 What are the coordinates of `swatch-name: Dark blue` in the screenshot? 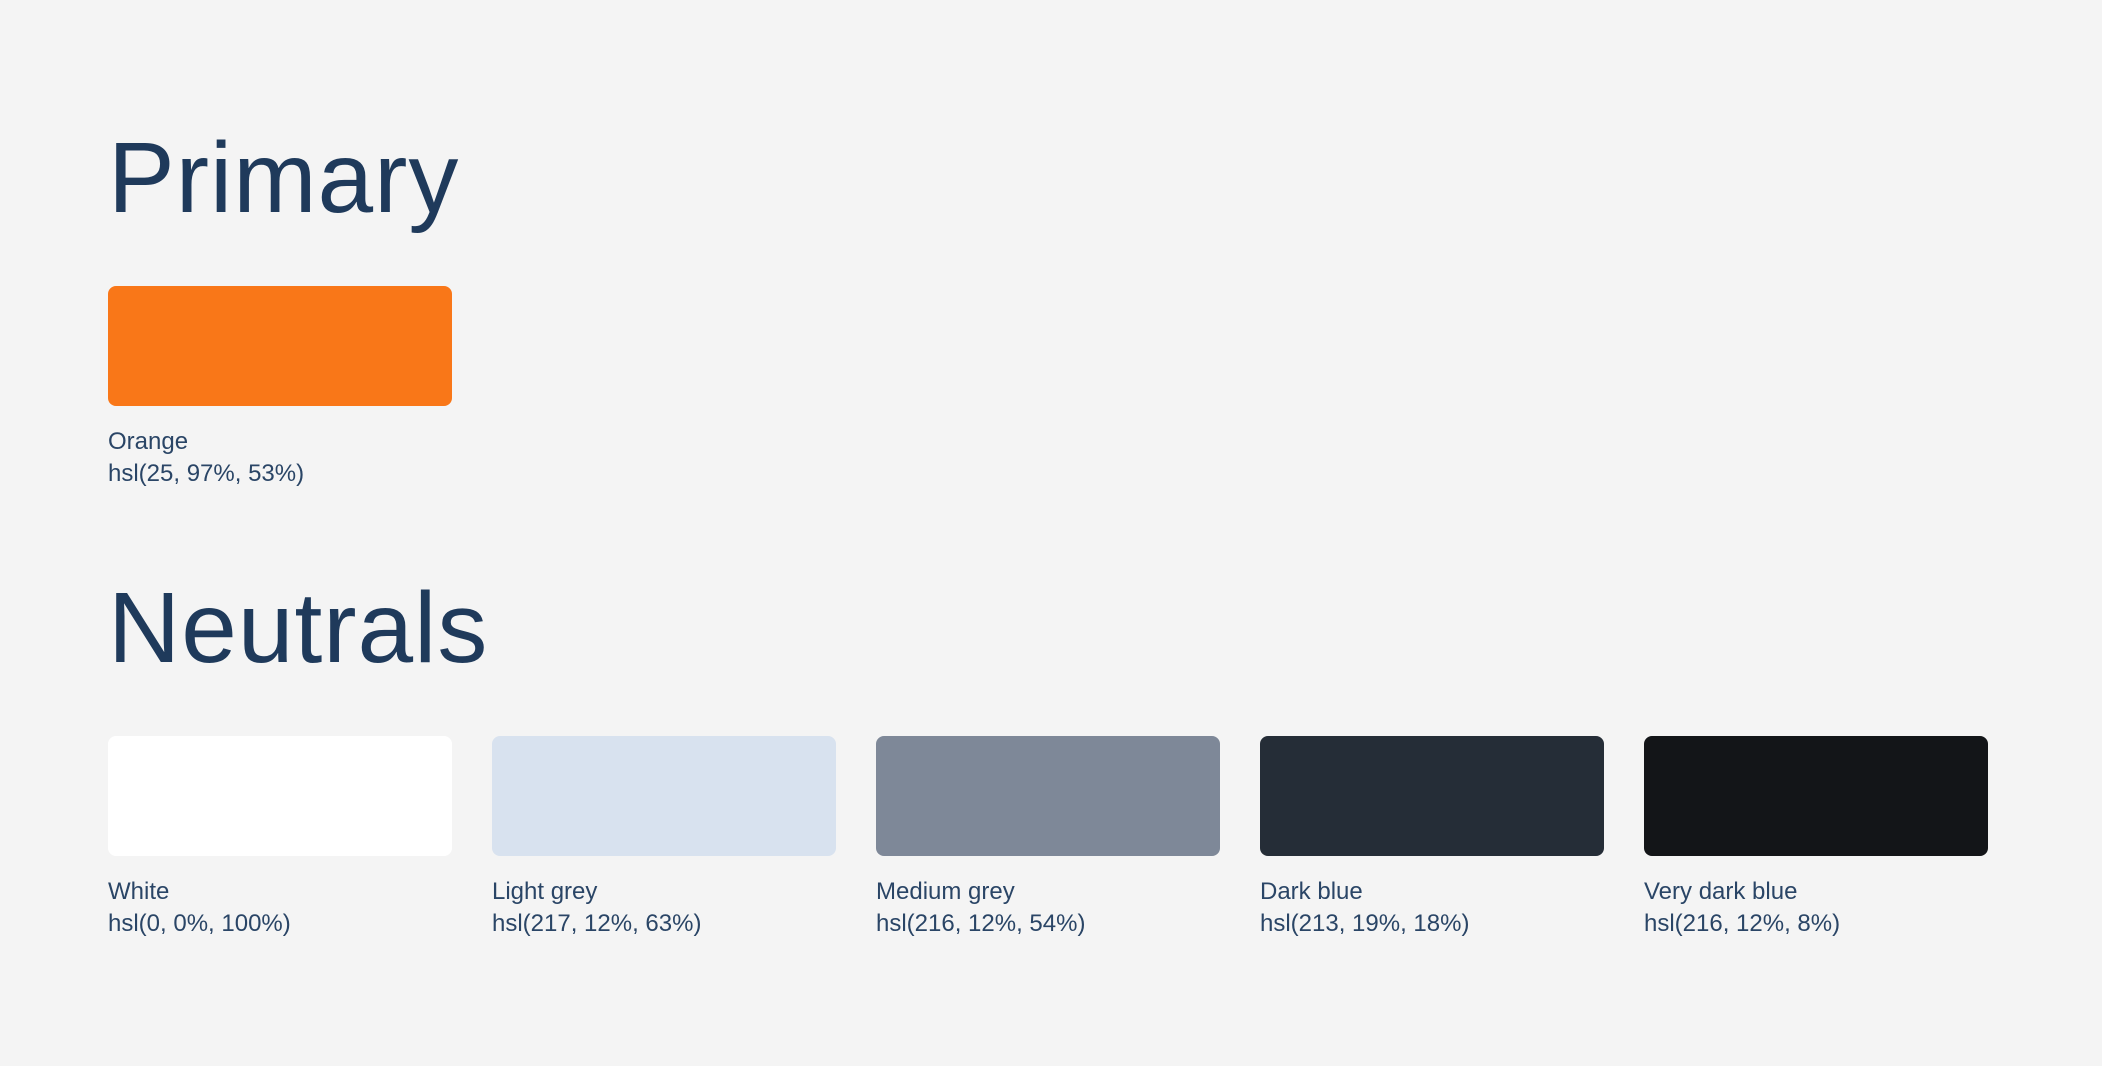 It's located at (1311, 891).